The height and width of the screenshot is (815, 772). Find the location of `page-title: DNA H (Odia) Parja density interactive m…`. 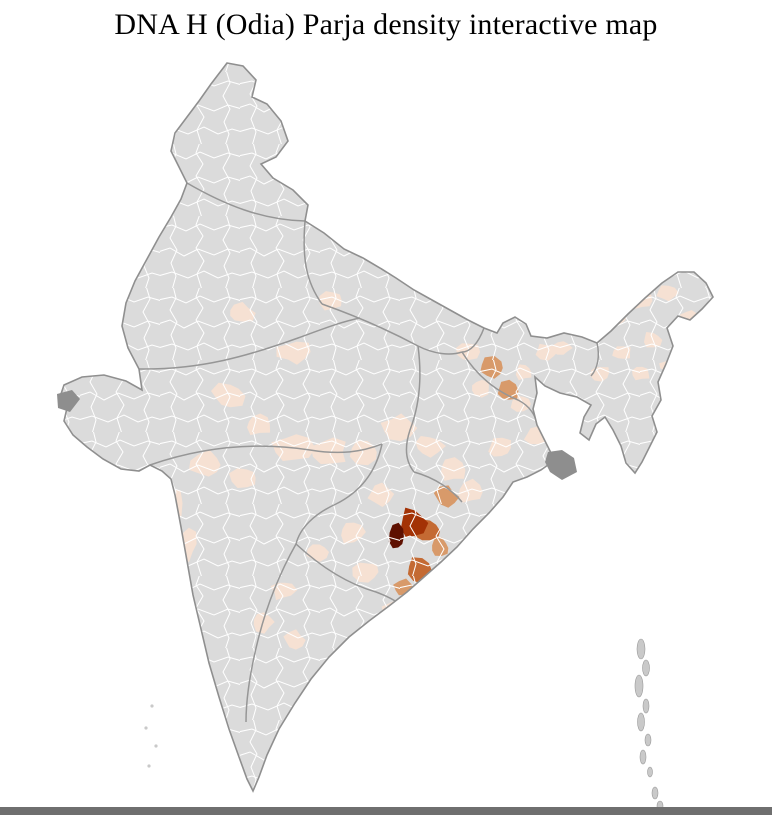

page-title: DNA H (Odia) Parja density interactive m… is located at coordinates (386, 24).